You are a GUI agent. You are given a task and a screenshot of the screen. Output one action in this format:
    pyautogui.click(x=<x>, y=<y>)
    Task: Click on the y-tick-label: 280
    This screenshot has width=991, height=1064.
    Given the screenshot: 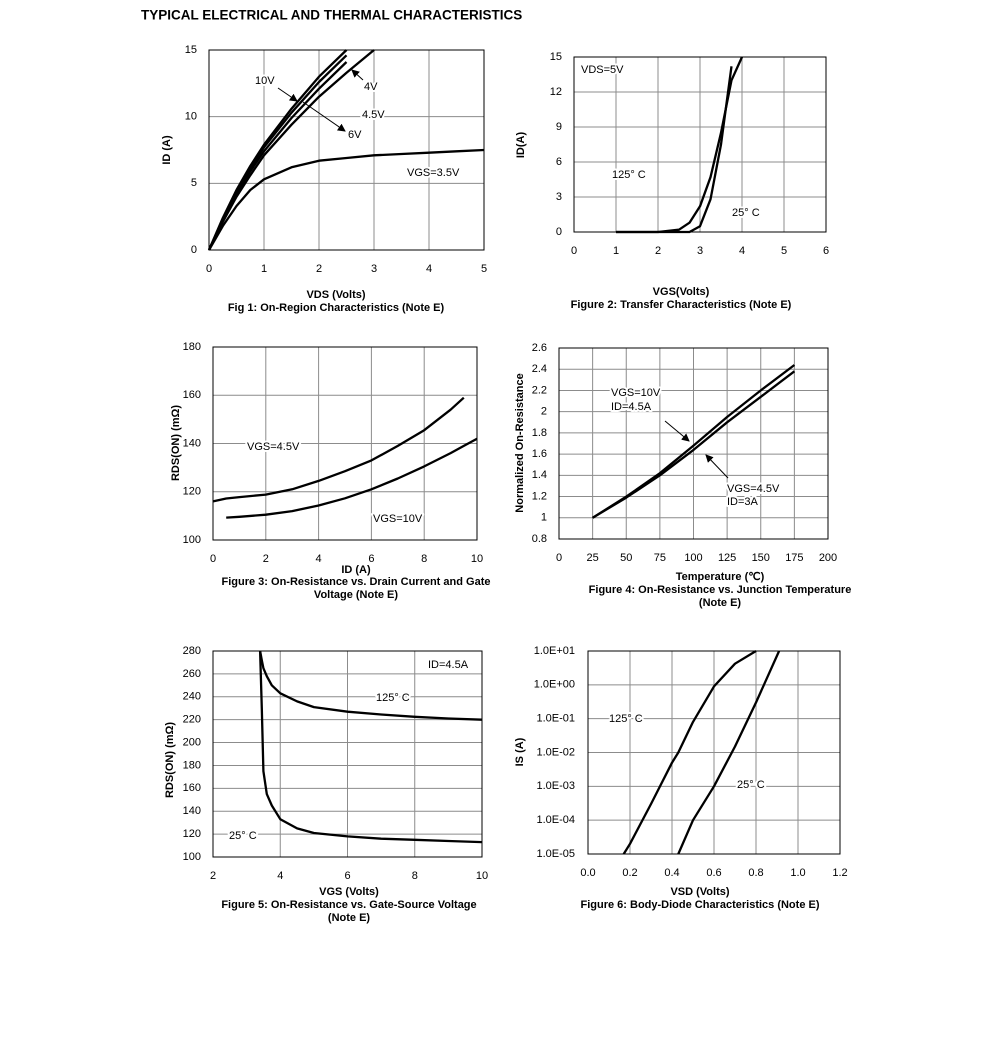 What is the action you would take?
    pyautogui.click(x=192, y=651)
    